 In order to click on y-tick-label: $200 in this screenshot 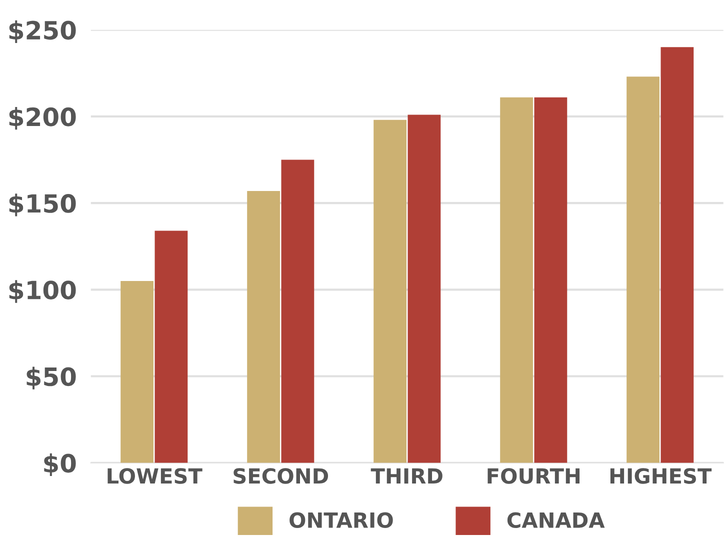, I will do `click(42, 118)`.